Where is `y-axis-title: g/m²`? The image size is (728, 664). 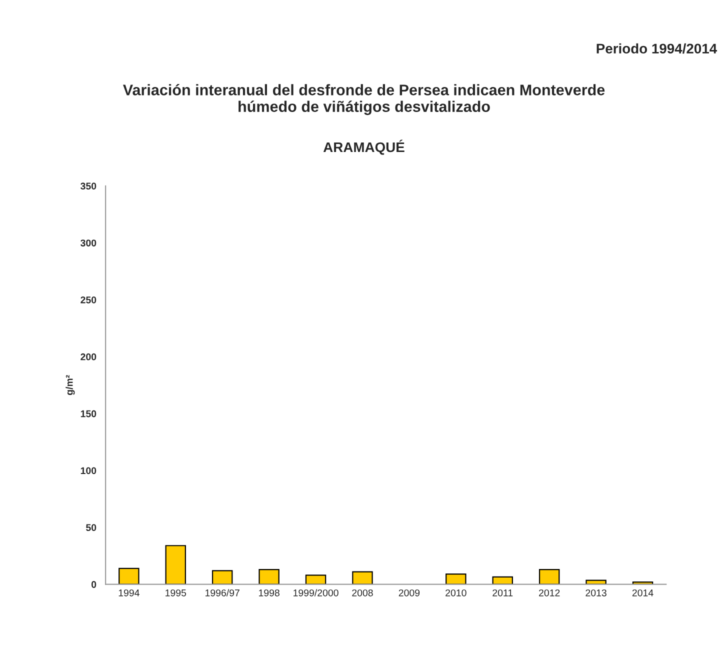
y-axis-title: g/m² is located at coordinates (70, 385).